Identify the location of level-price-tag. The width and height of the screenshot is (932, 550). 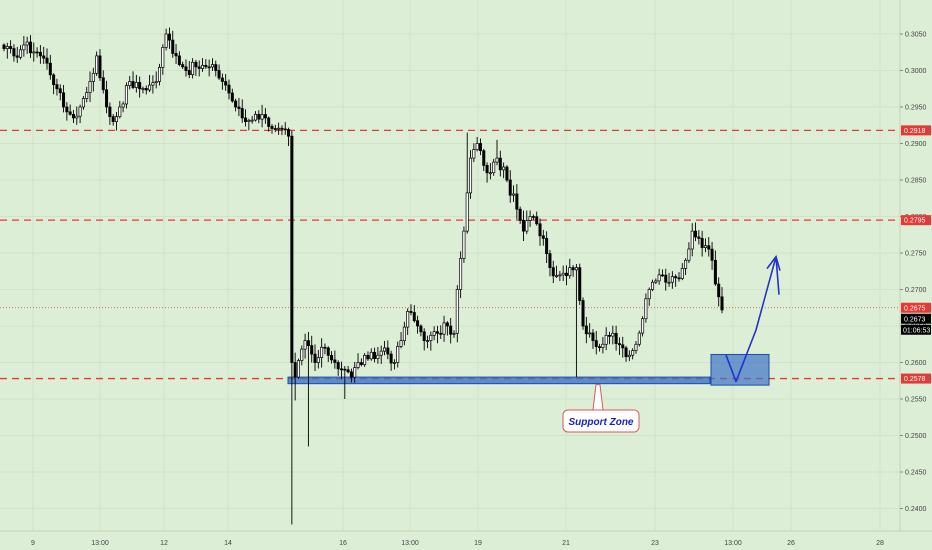
(916, 130).